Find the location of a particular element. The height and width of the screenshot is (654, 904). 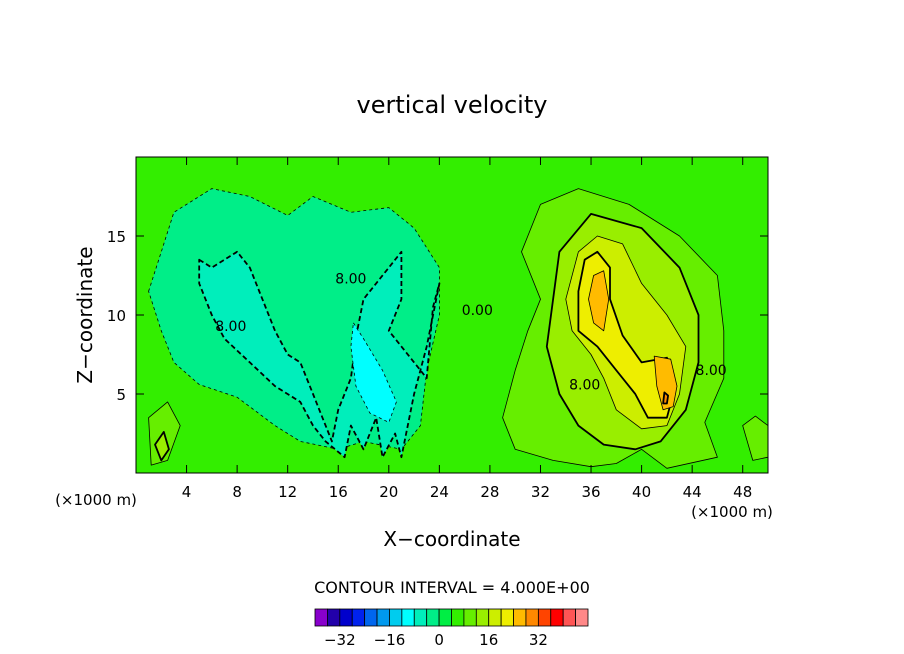

colorbar-tick-label: 32 is located at coordinates (538, 640).